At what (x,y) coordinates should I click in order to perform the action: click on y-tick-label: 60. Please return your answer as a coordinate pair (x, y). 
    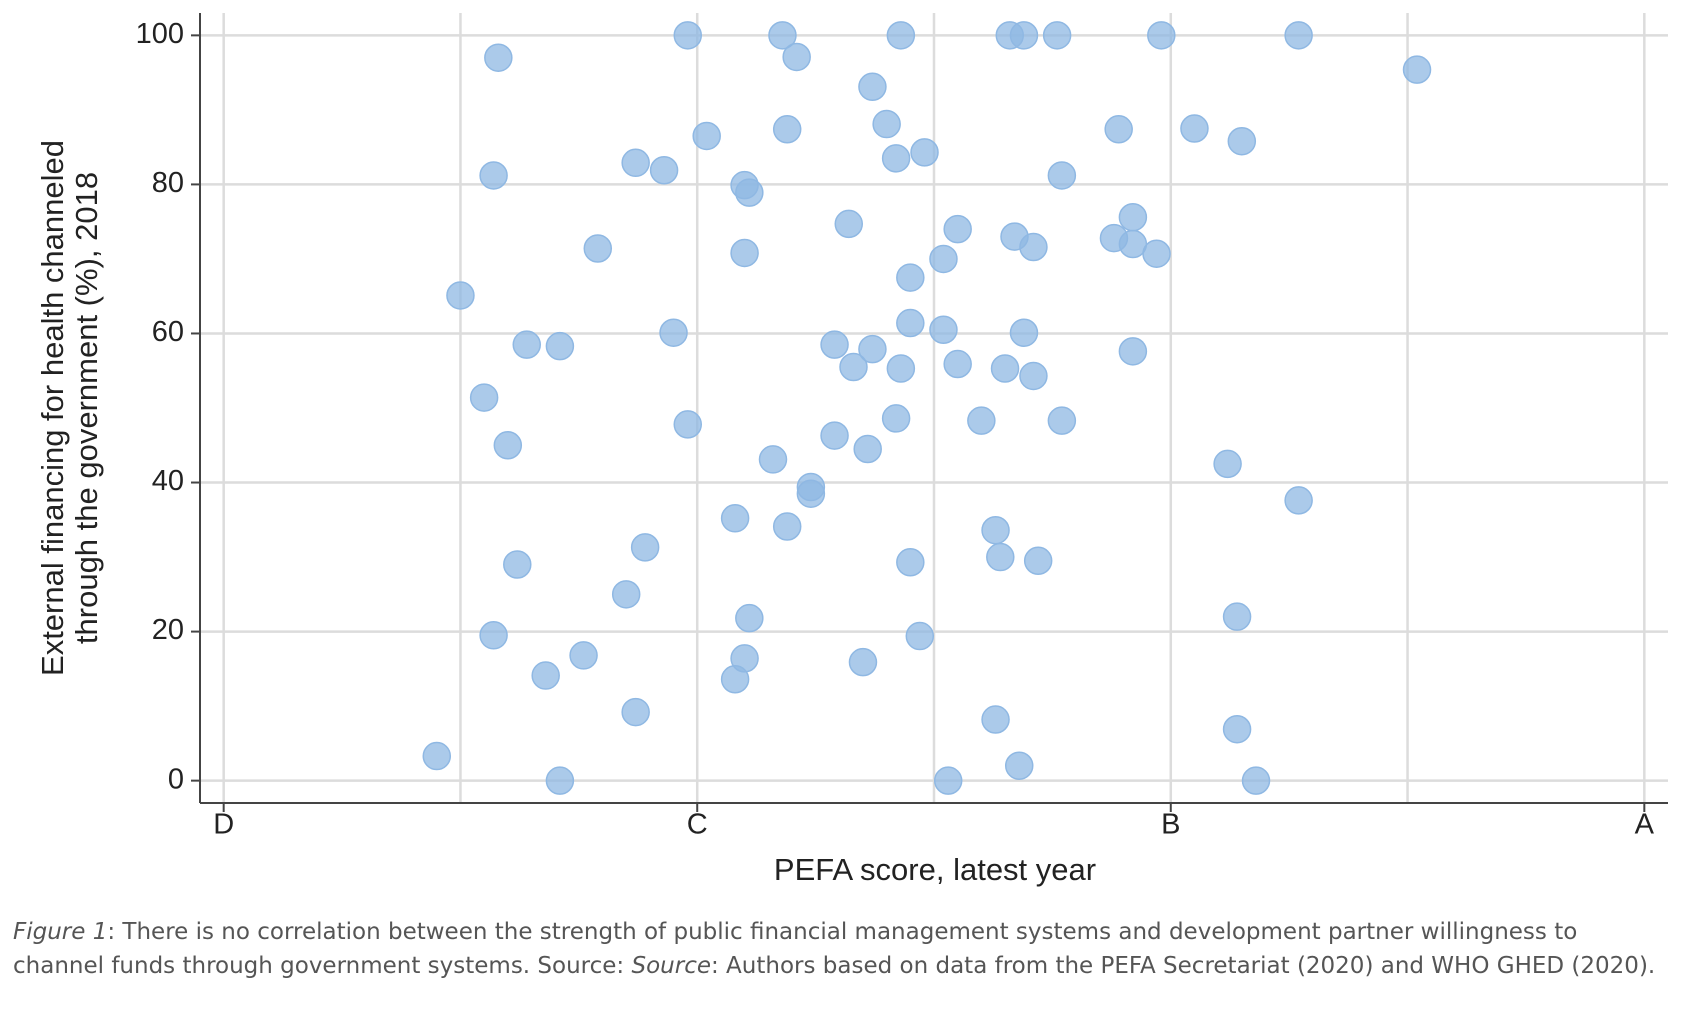
    Looking at the image, I should click on (168, 332).